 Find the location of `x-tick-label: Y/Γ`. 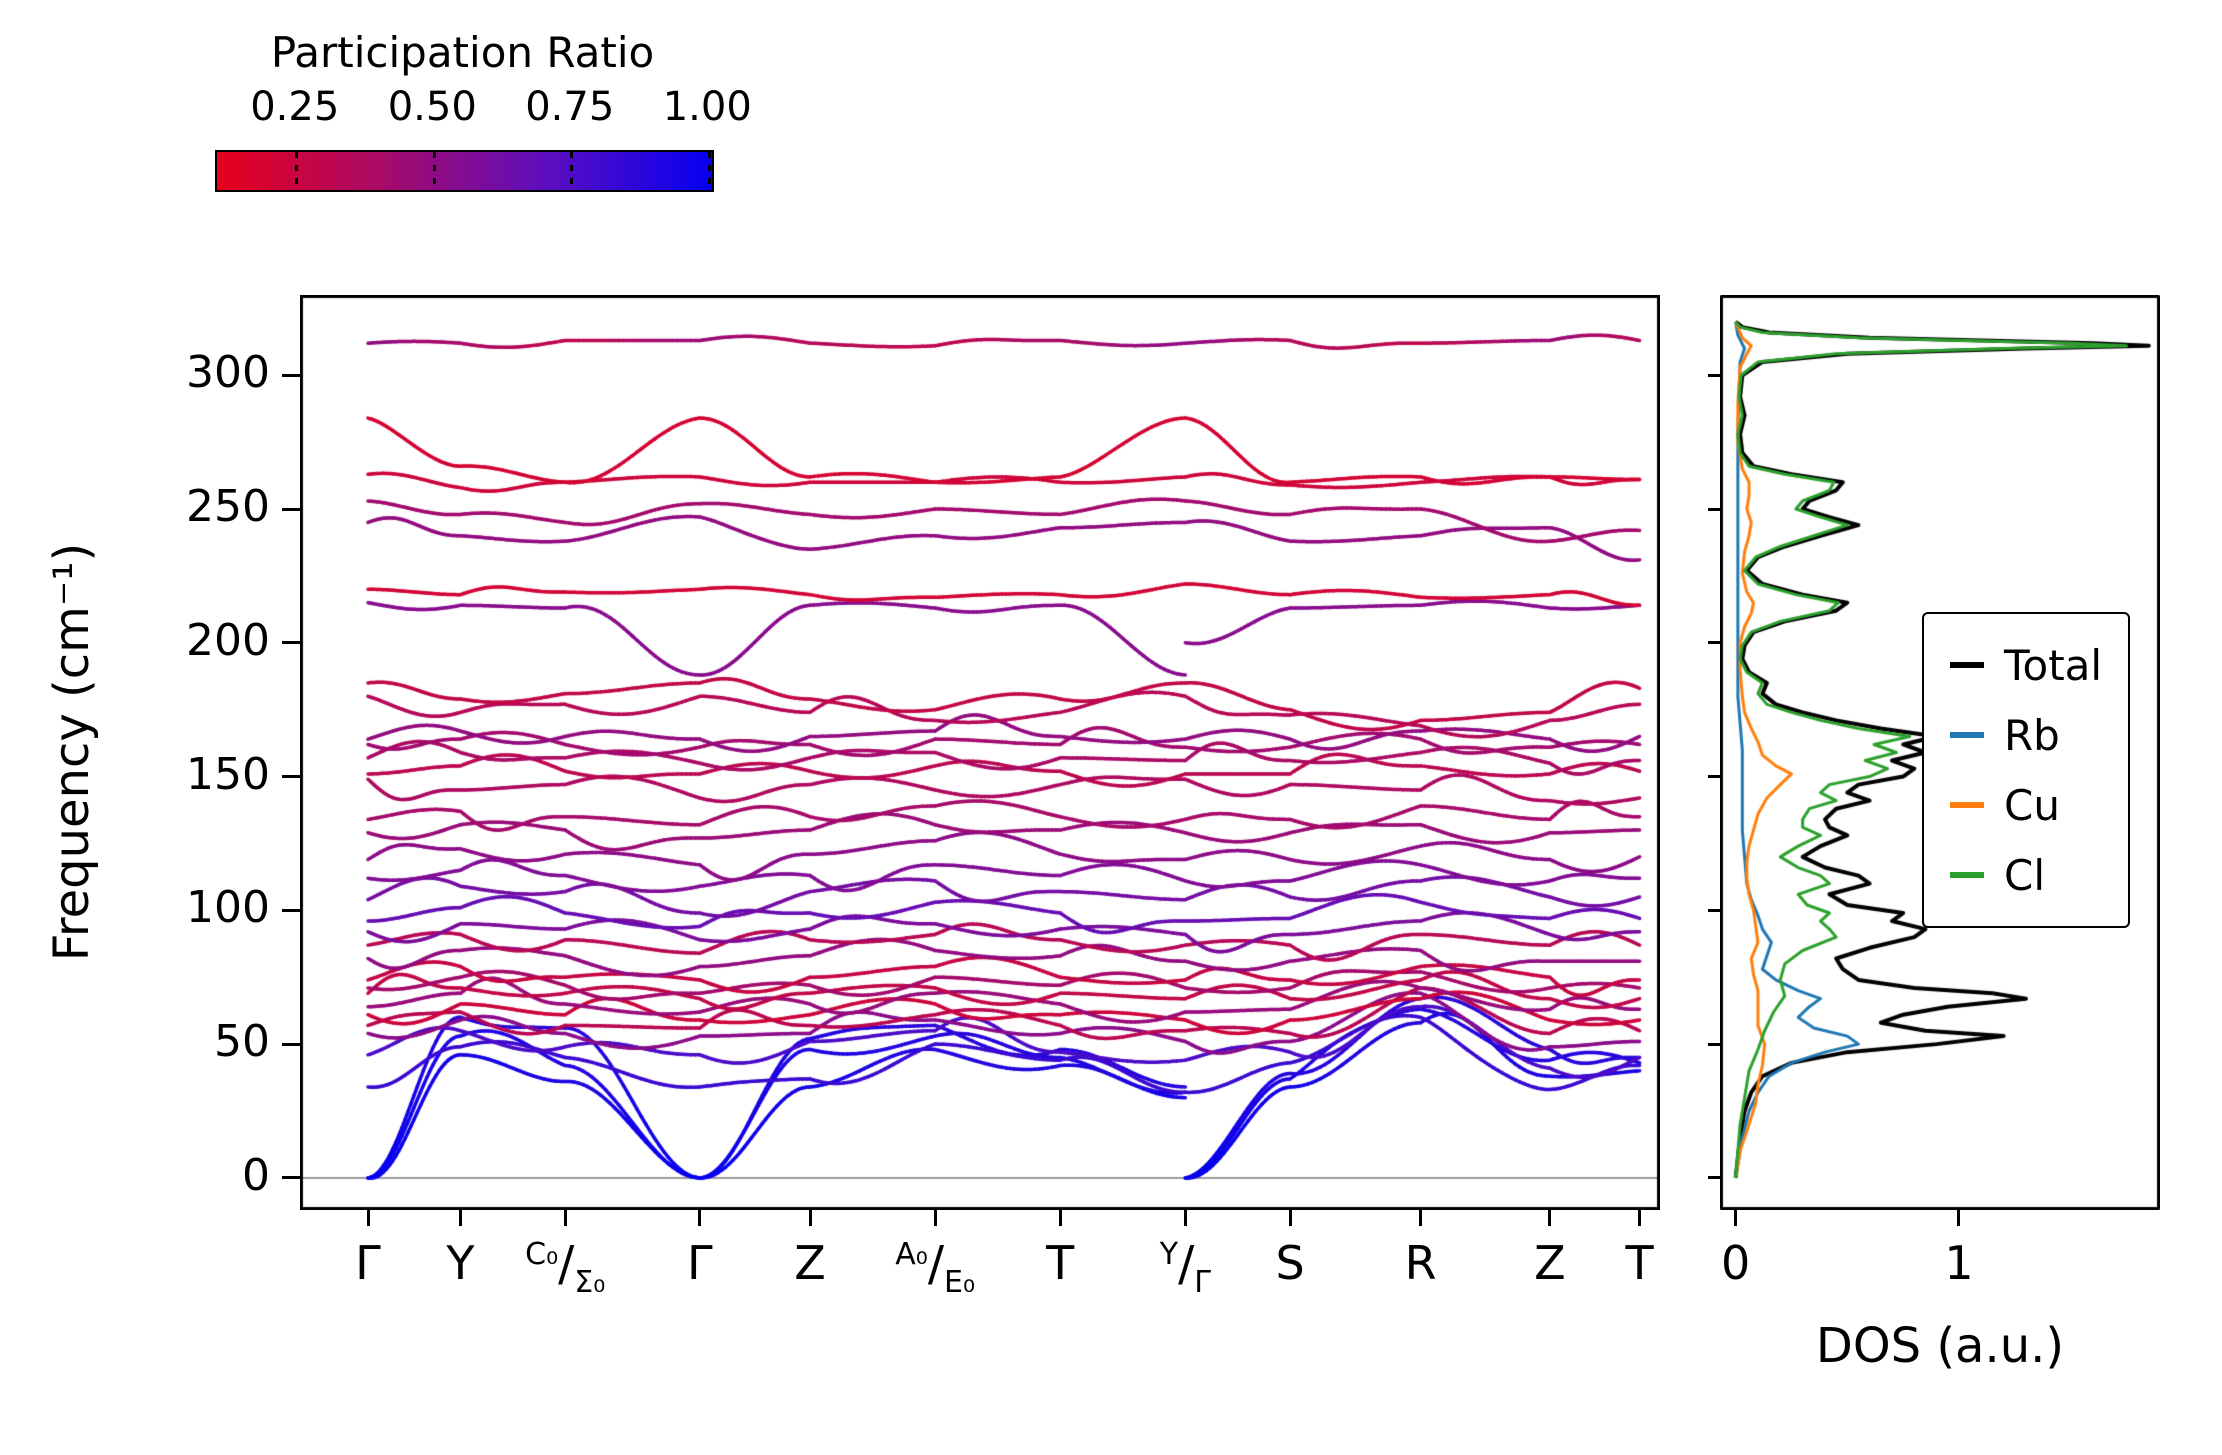

x-tick-label: Y/Γ is located at coordinates (1185, 1267).